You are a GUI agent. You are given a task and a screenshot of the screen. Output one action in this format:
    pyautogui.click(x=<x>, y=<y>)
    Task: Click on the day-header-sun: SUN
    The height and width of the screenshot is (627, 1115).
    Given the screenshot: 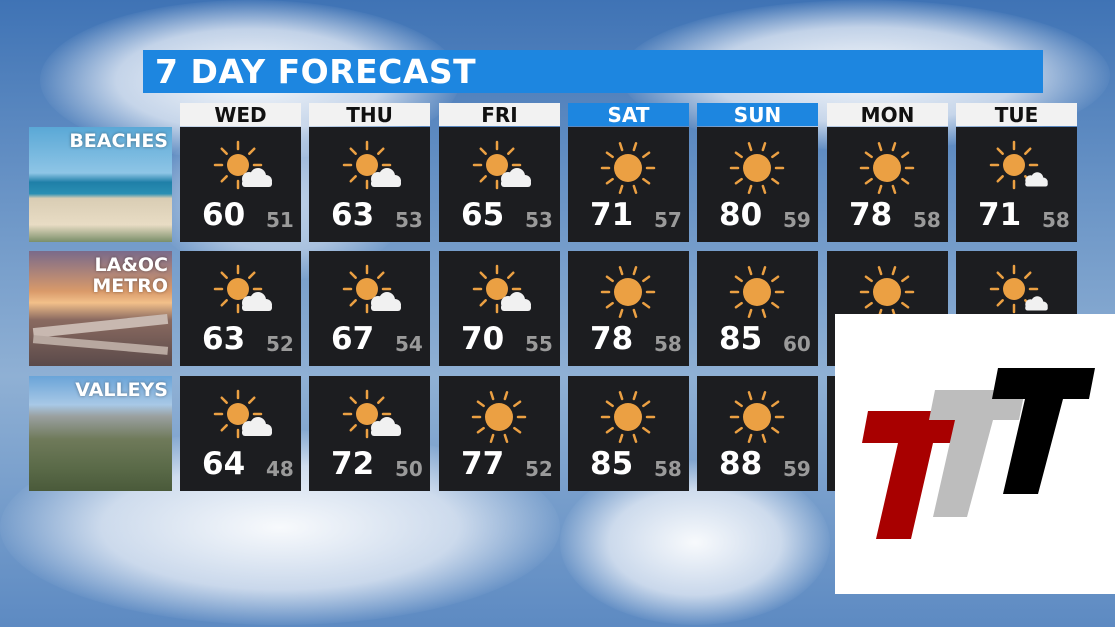 What is the action you would take?
    pyautogui.click(x=757, y=115)
    